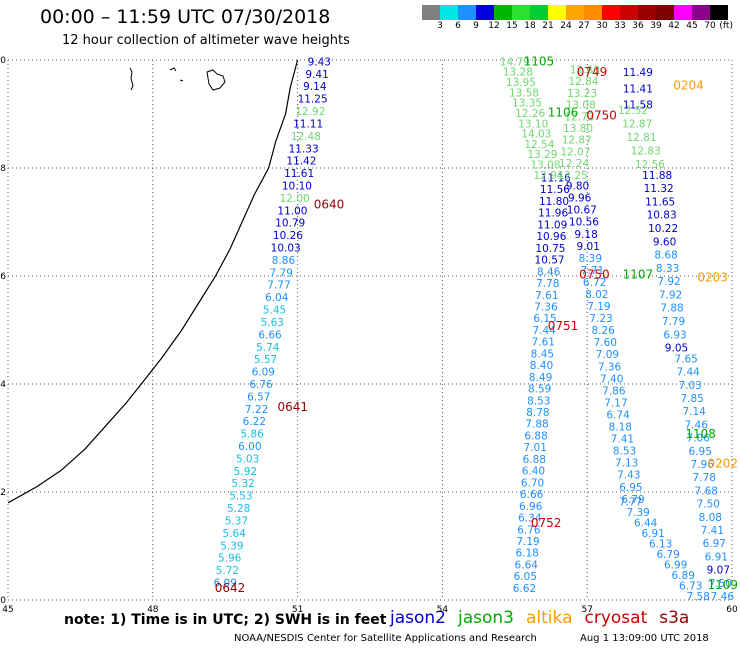 The width and height of the screenshot is (740, 650). What do you see at coordinates (580, 199) in the screenshot?
I see `wave-height-value: 9.96` at bounding box center [580, 199].